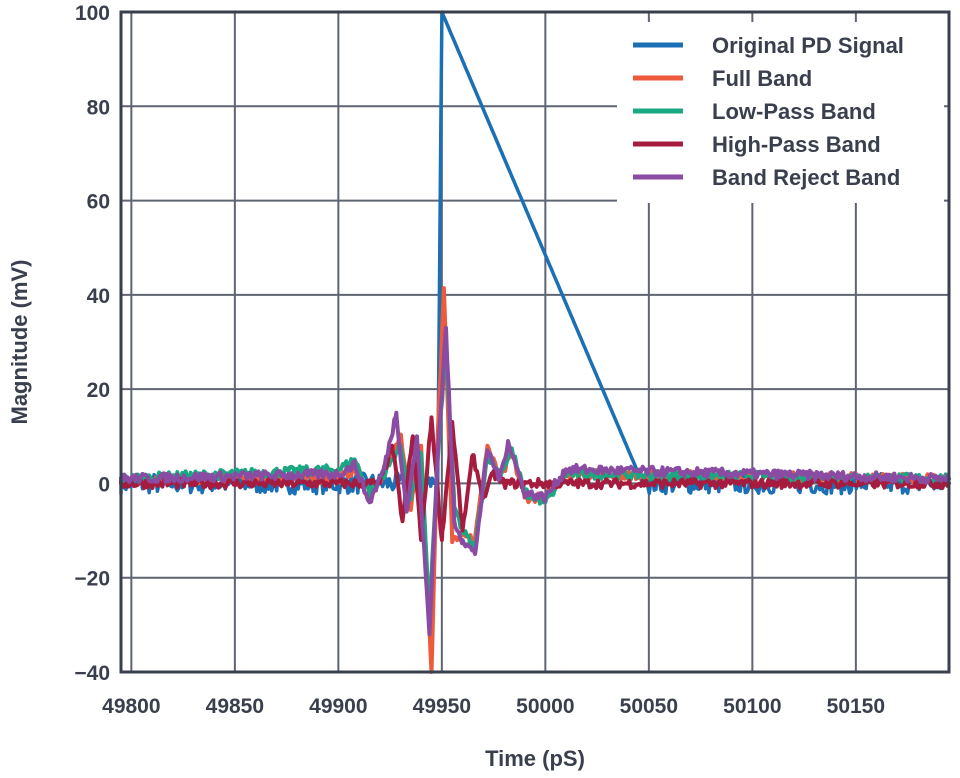 This screenshot has width=960, height=778. Describe the element at coordinates (442, 706) in the screenshot. I see `x-tick-label: 49950` at that location.